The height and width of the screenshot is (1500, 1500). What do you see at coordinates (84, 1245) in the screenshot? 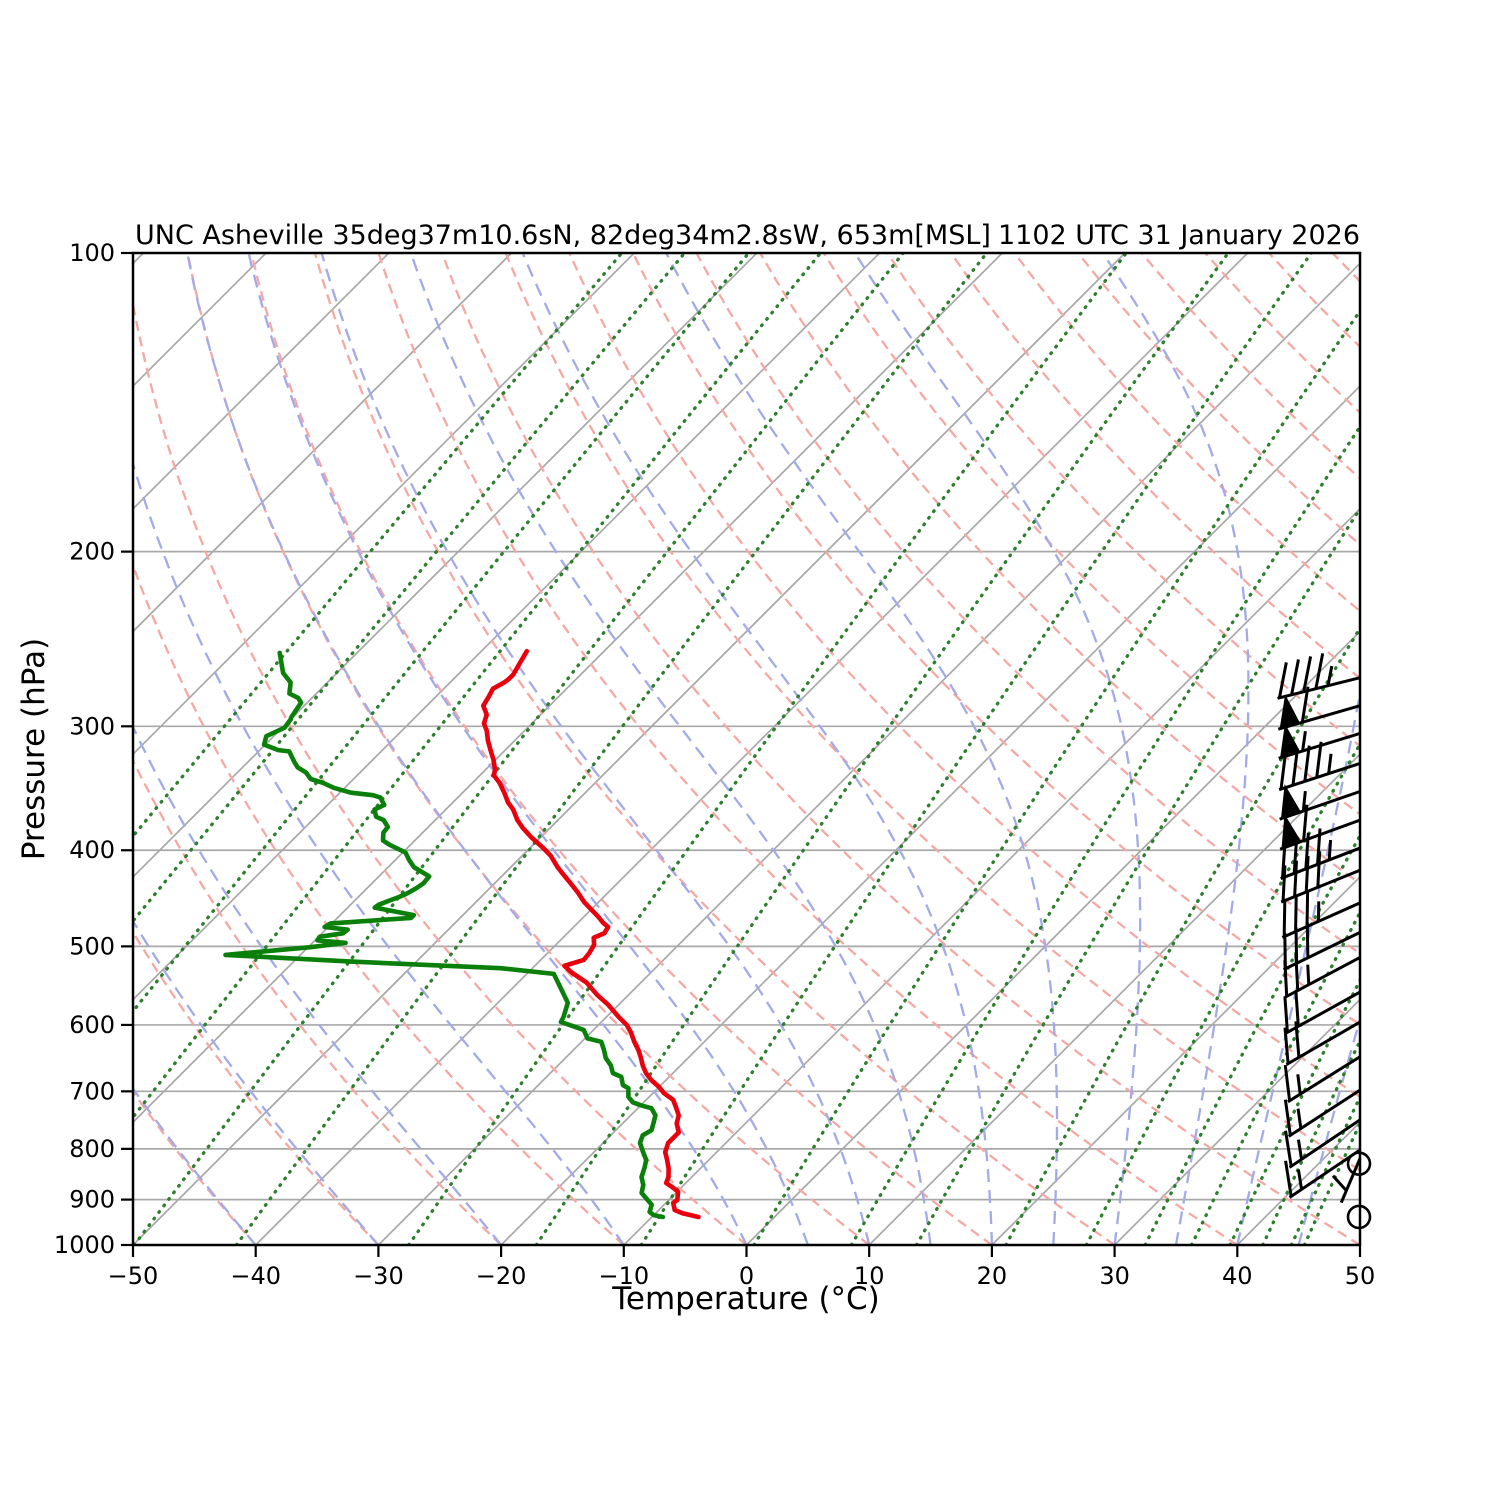
I see `y-tick-label: 1000` at bounding box center [84, 1245].